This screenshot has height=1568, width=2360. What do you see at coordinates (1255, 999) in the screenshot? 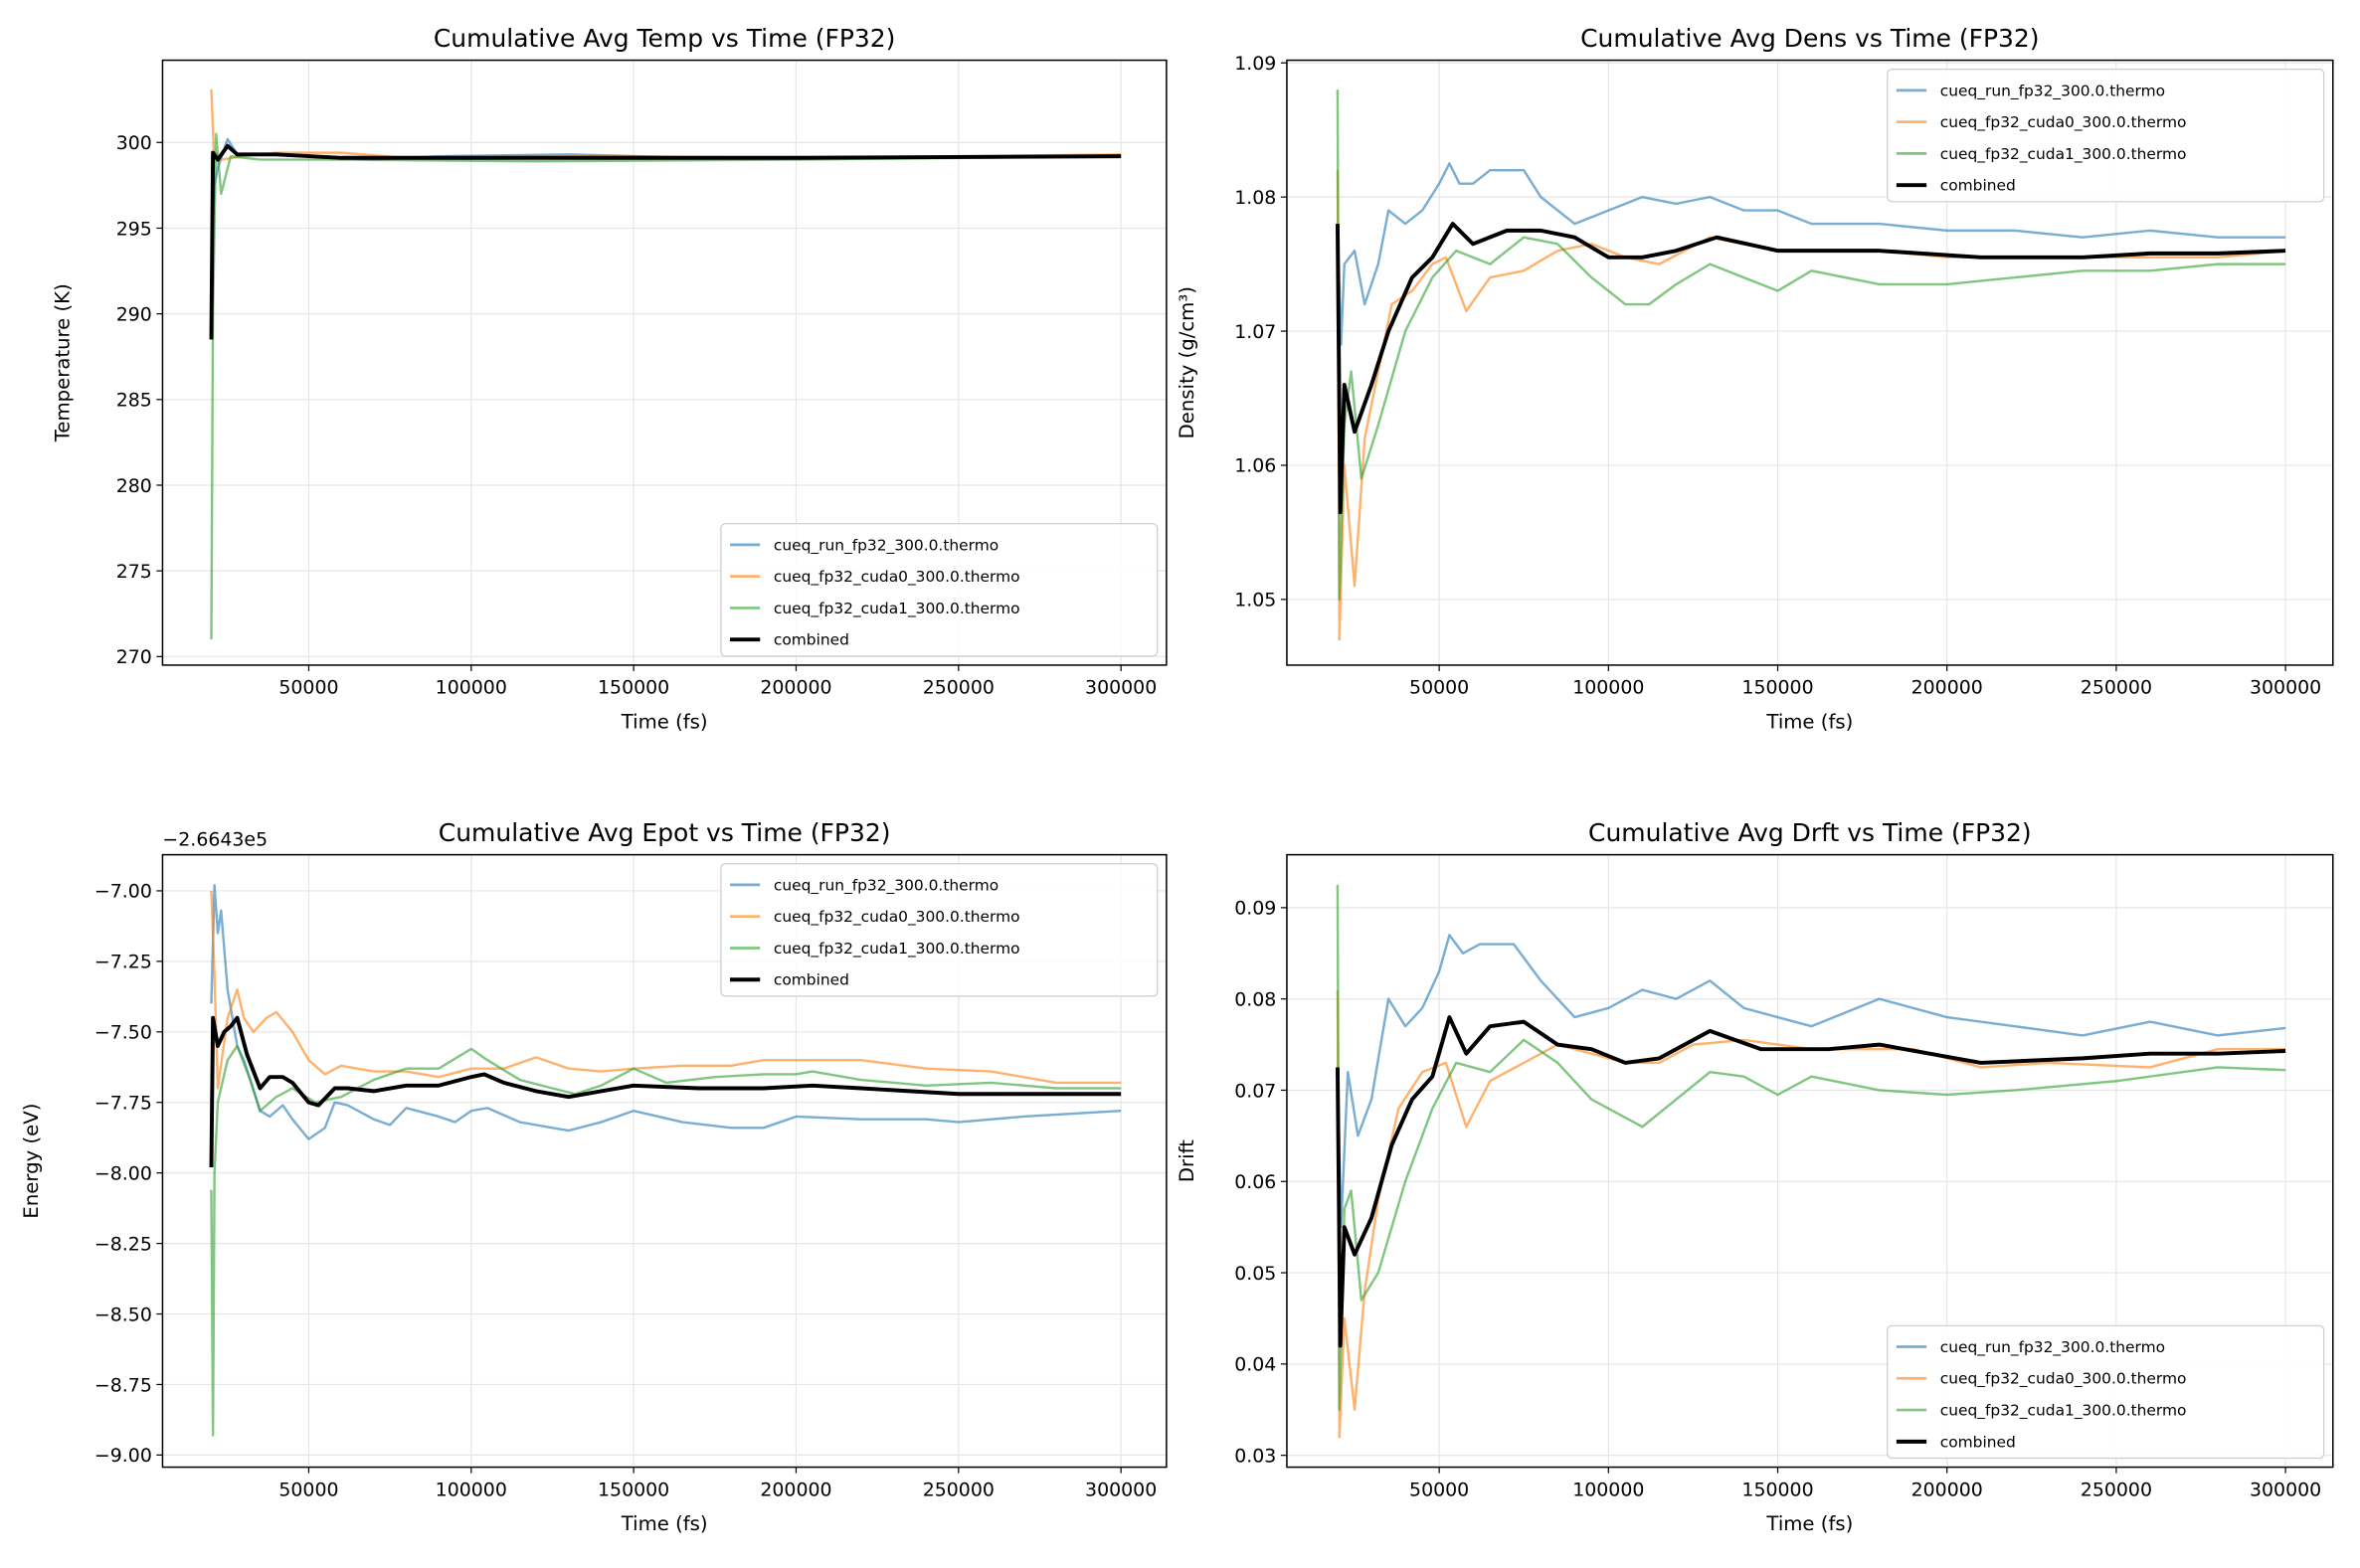
I see `y-tick-label: 0.08` at bounding box center [1255, 999].